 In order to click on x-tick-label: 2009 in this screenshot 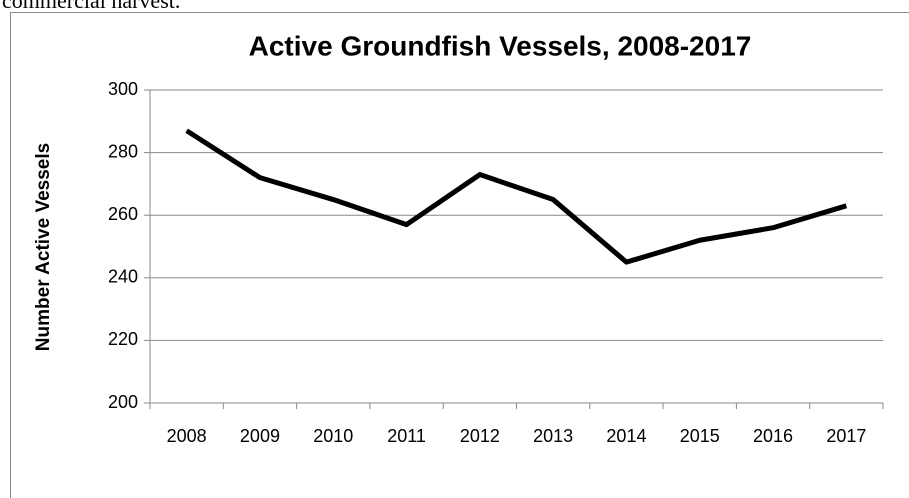, I will do `click(260, 436)`.